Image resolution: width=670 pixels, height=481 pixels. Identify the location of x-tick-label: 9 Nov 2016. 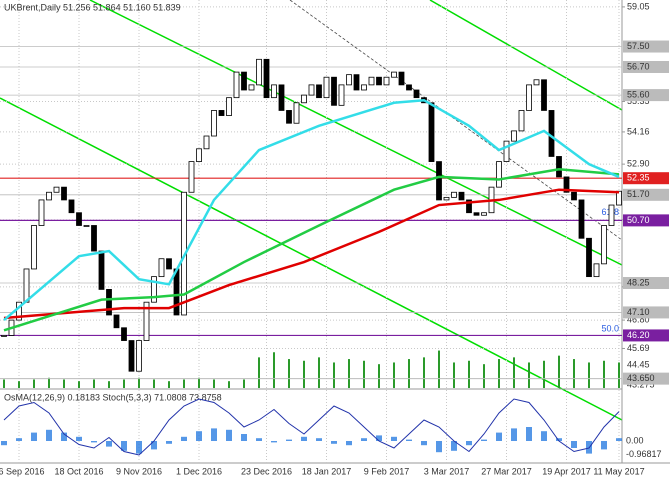
(139, 471).